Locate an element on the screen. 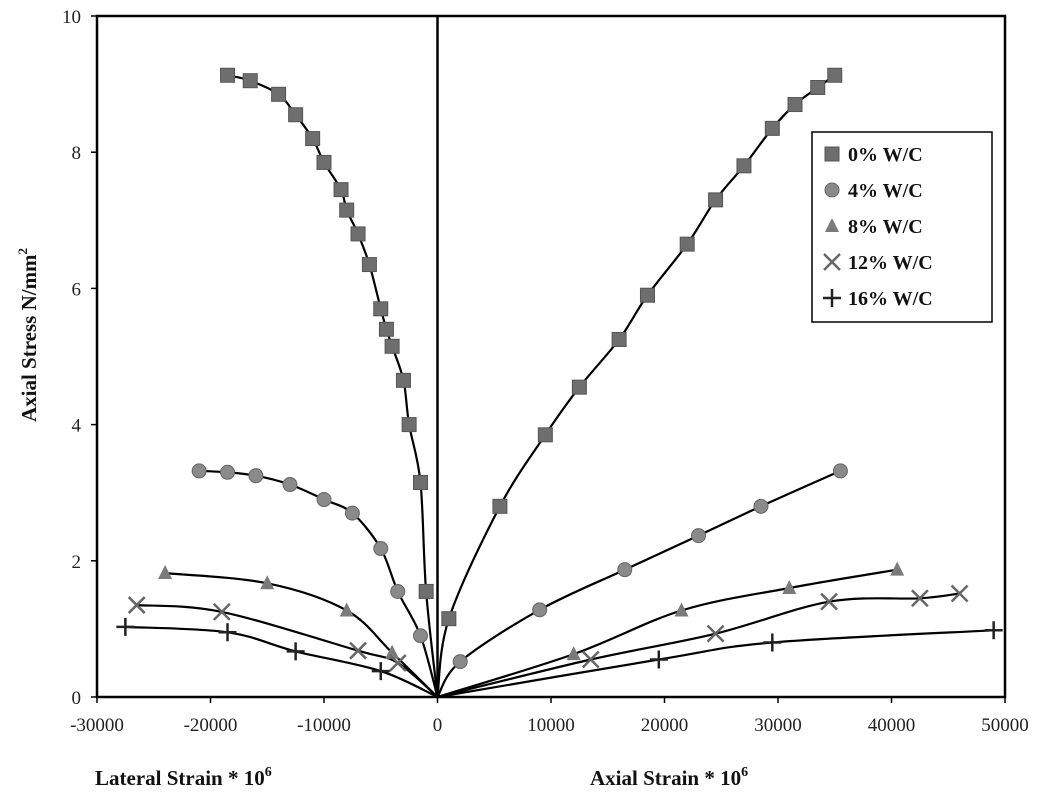 Image resolution: width=1046 pixels, height=799 pixels. series-3-lateral-curve is located at coordinates (287, 651).